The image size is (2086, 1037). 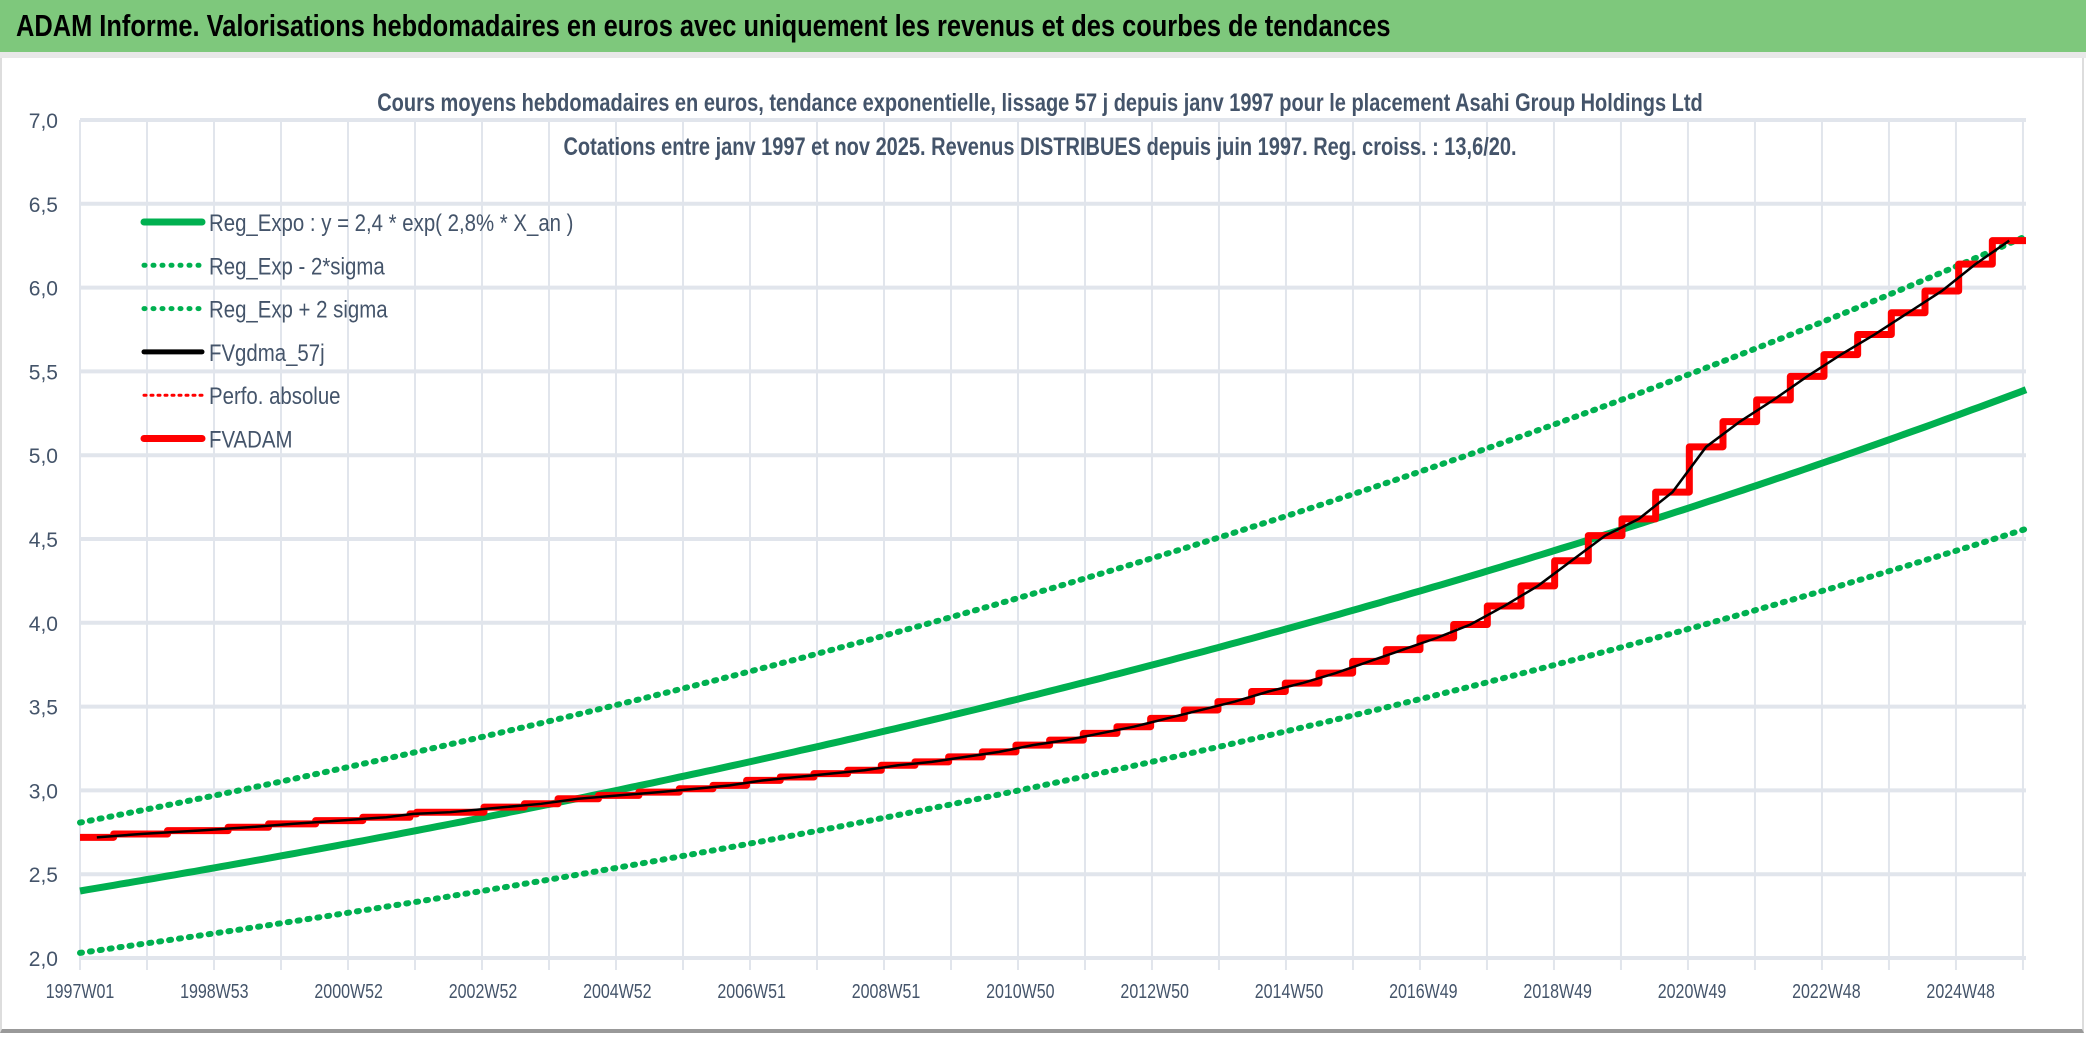 I want to click on y-tick-label: 6,5, so click(x=43, y=205).